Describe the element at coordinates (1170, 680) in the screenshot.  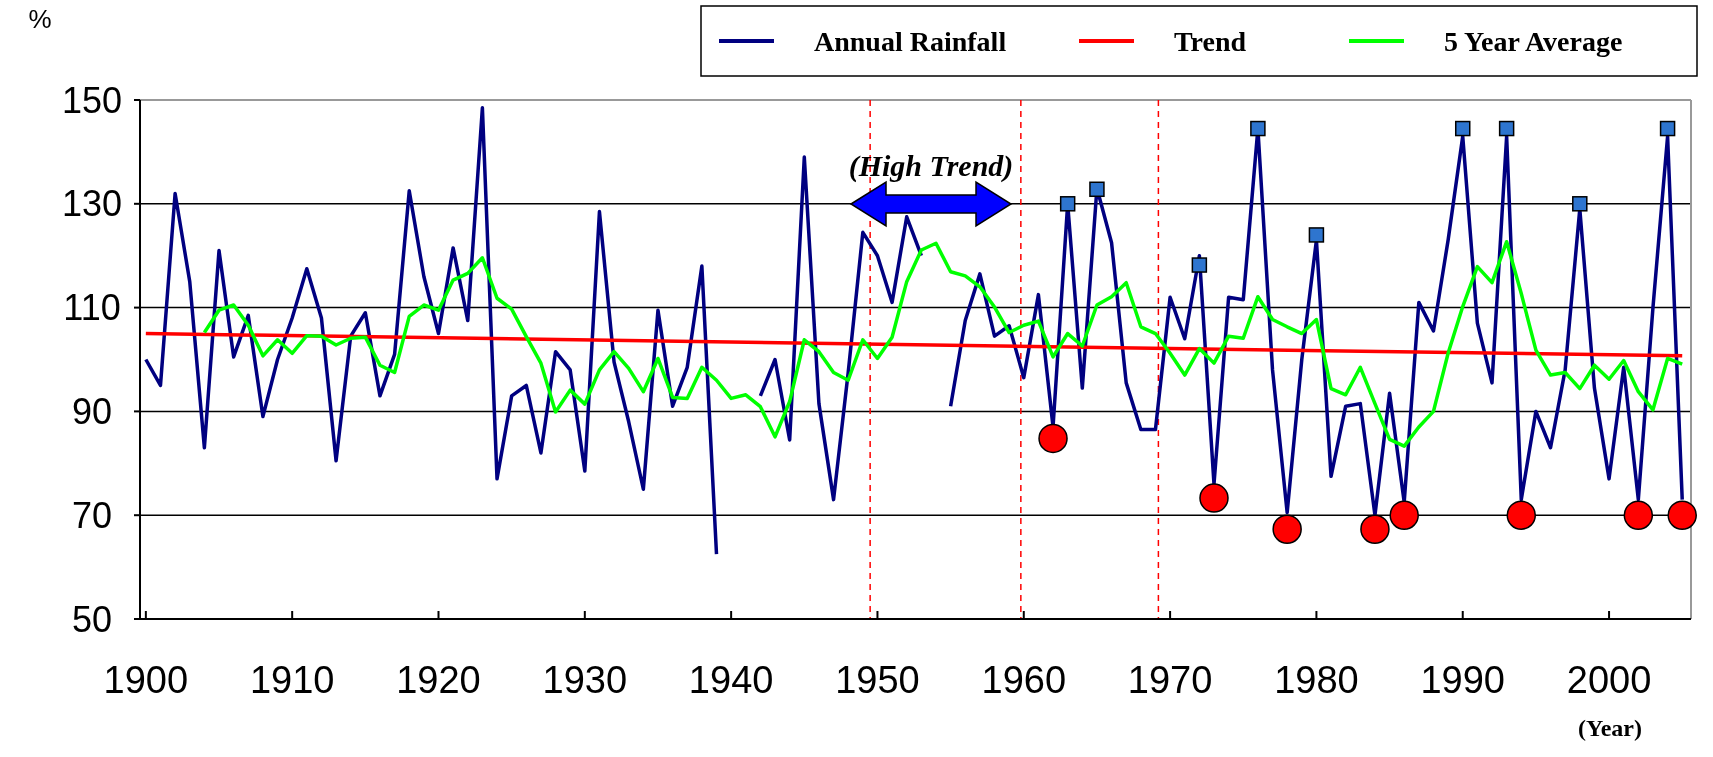
I see `x-tick-label: 1970` at that location.